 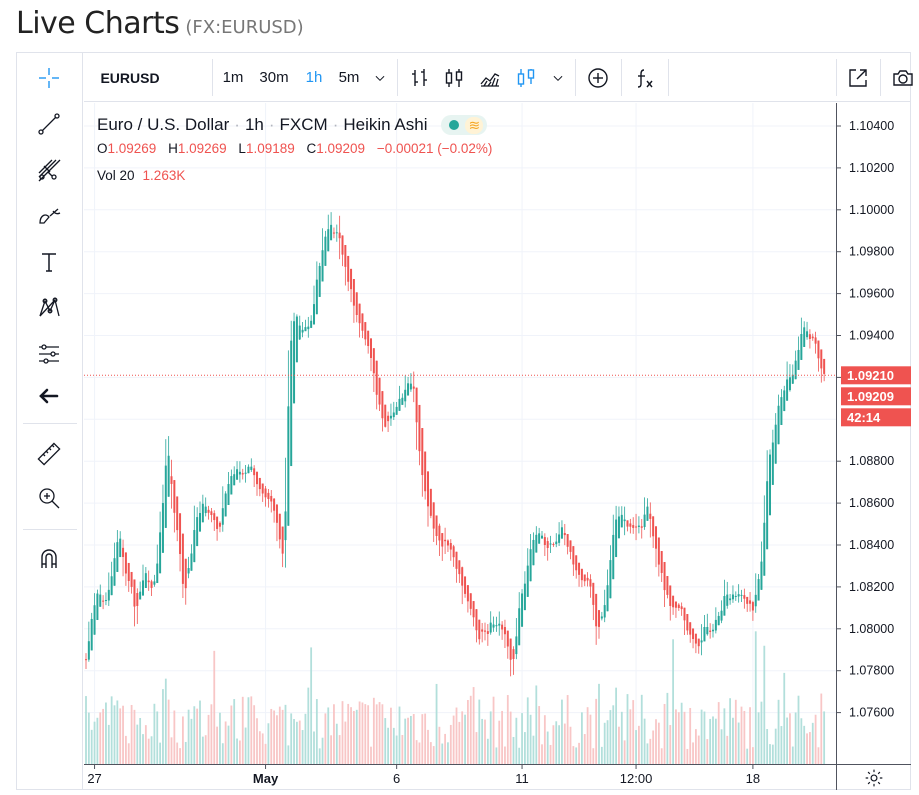 What do you see at coordinates (49, 262) in the screenshot?
I see `text-icon` at bounding box center [49, 262].